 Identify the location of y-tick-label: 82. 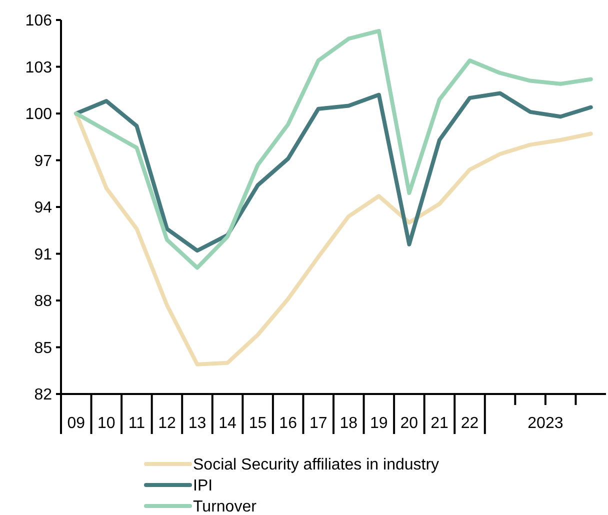
(43, 395).